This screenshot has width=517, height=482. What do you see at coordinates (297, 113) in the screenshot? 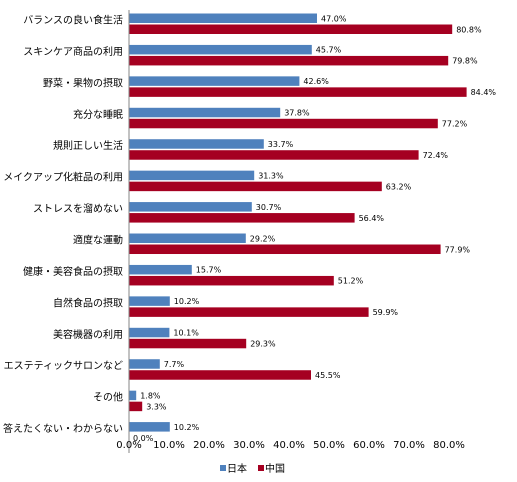
I see `data-label: 37.8%` at bounding box center [297, 113].